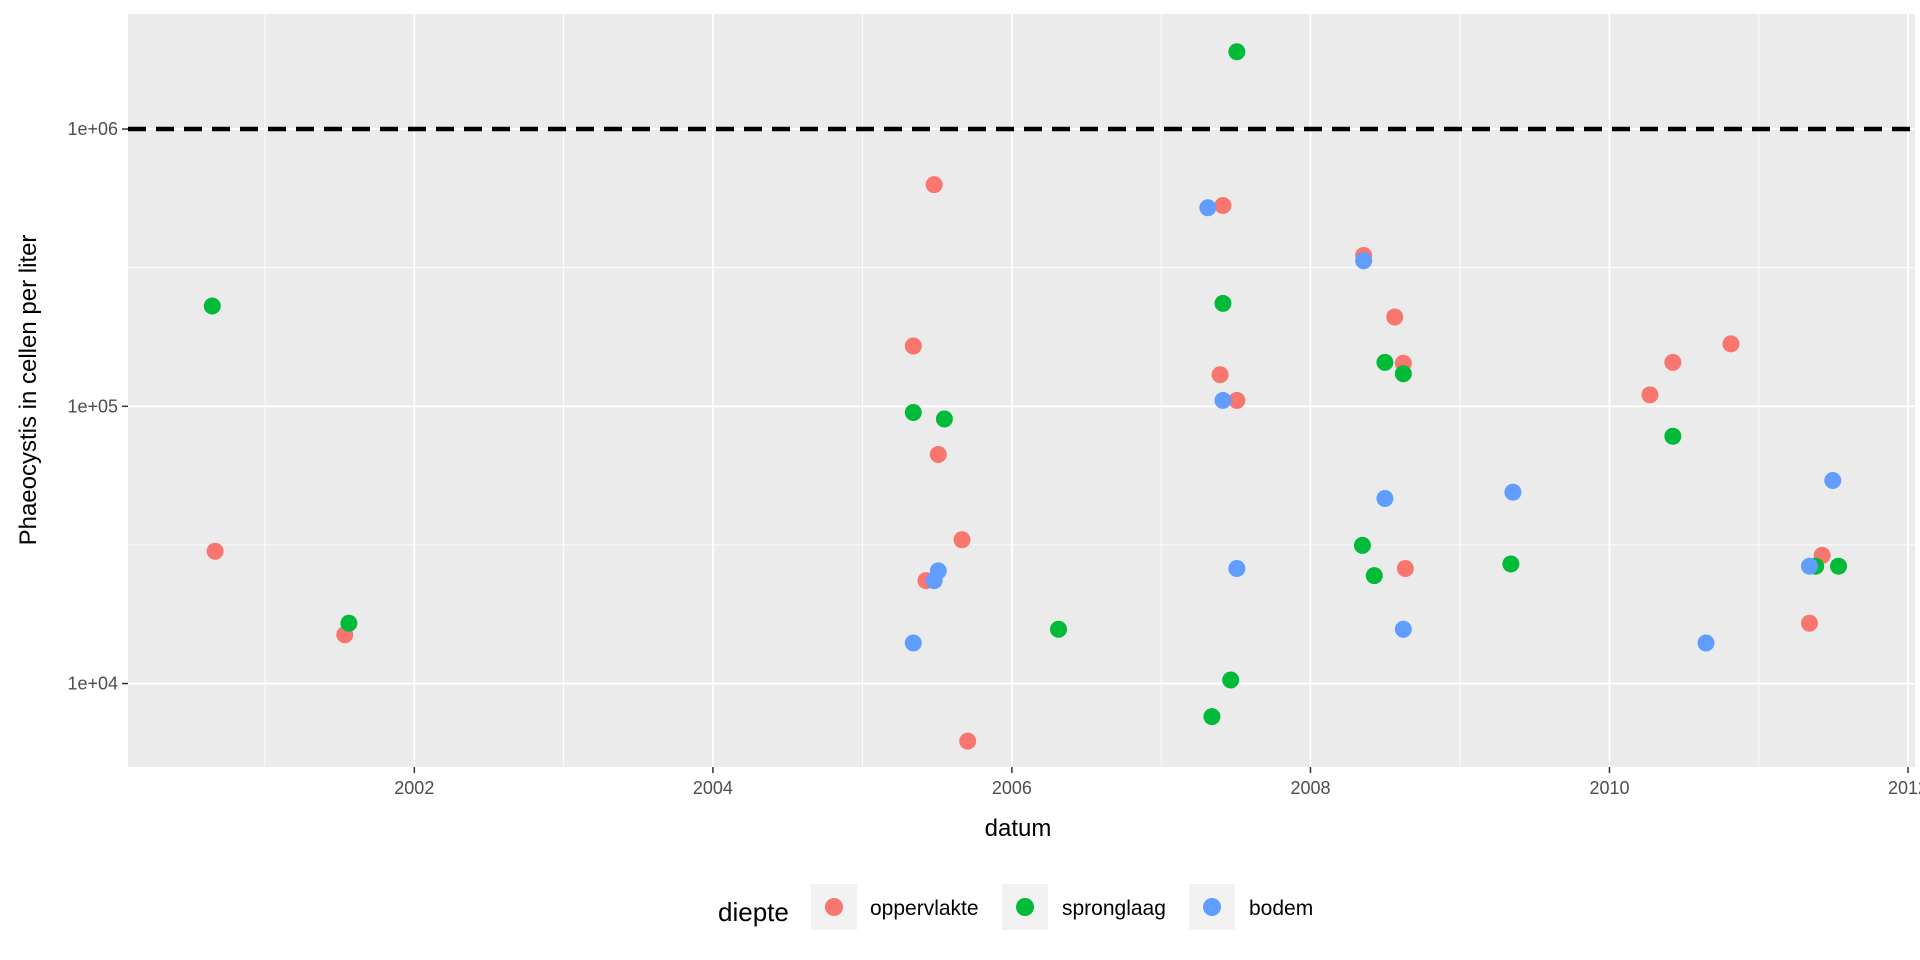 This screenshot has height=960, width=1920. I want to click on x-tick-label: 2012, so click(1904, 788).